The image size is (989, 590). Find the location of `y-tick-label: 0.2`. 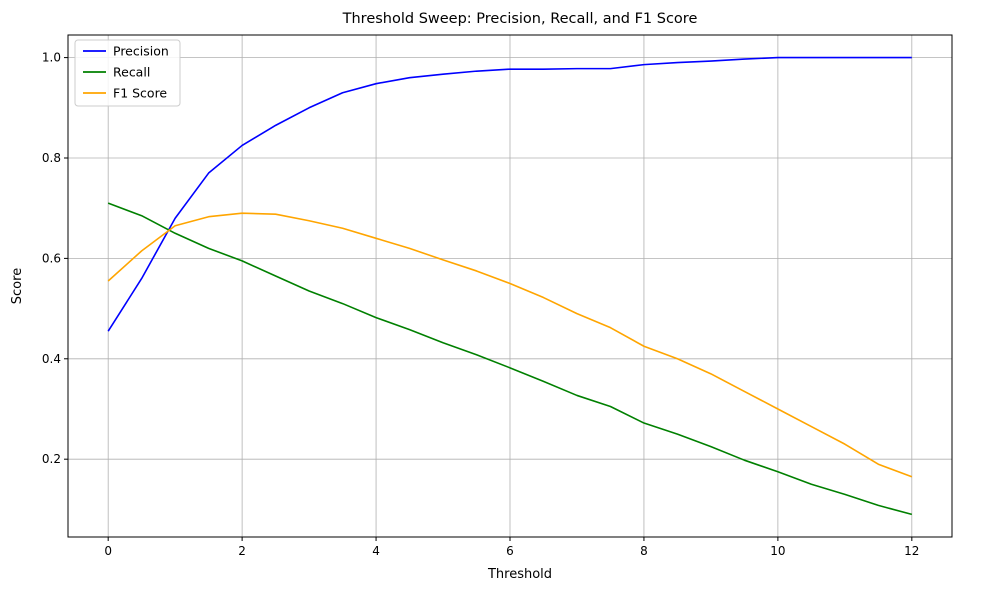

y-tick-label: 0.2 is located at coordinates (51, 459).